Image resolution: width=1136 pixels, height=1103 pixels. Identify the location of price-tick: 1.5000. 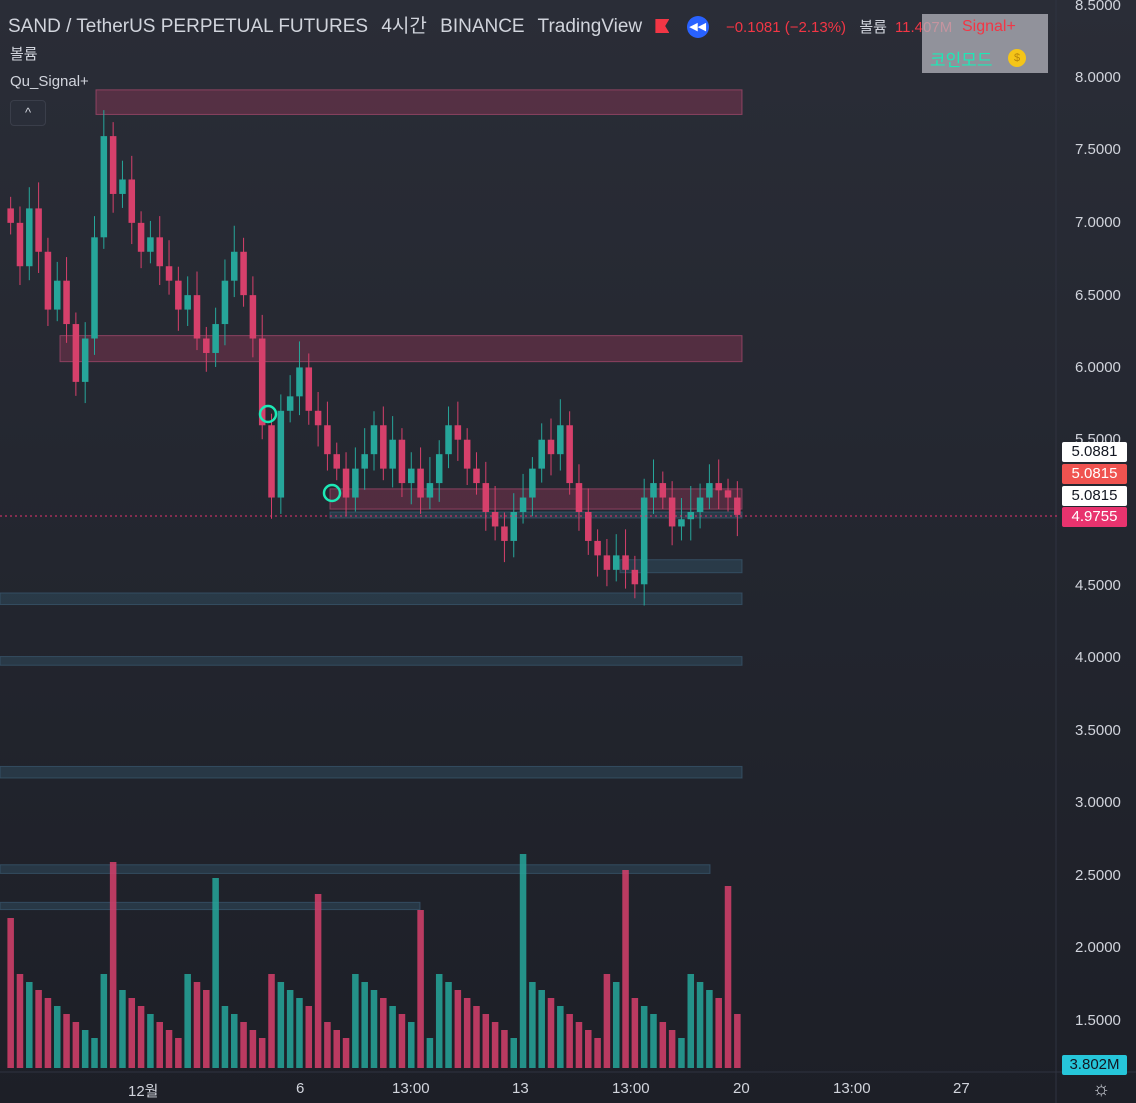
(1098, 1020).